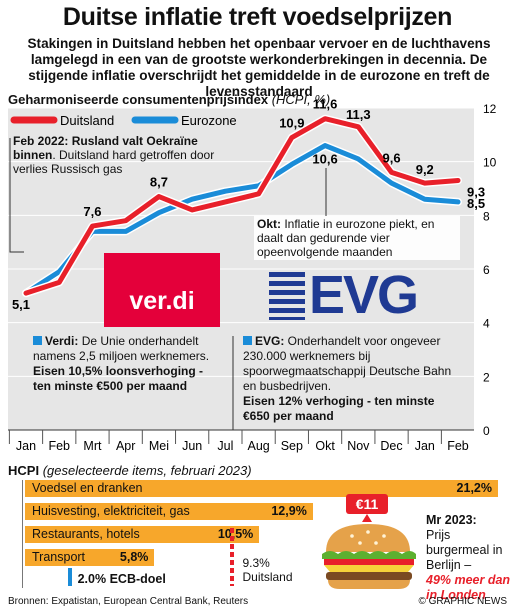  Describe the element at coordinates (325, 104) in the screenshot. I see `point-label: 11,6` at that location.